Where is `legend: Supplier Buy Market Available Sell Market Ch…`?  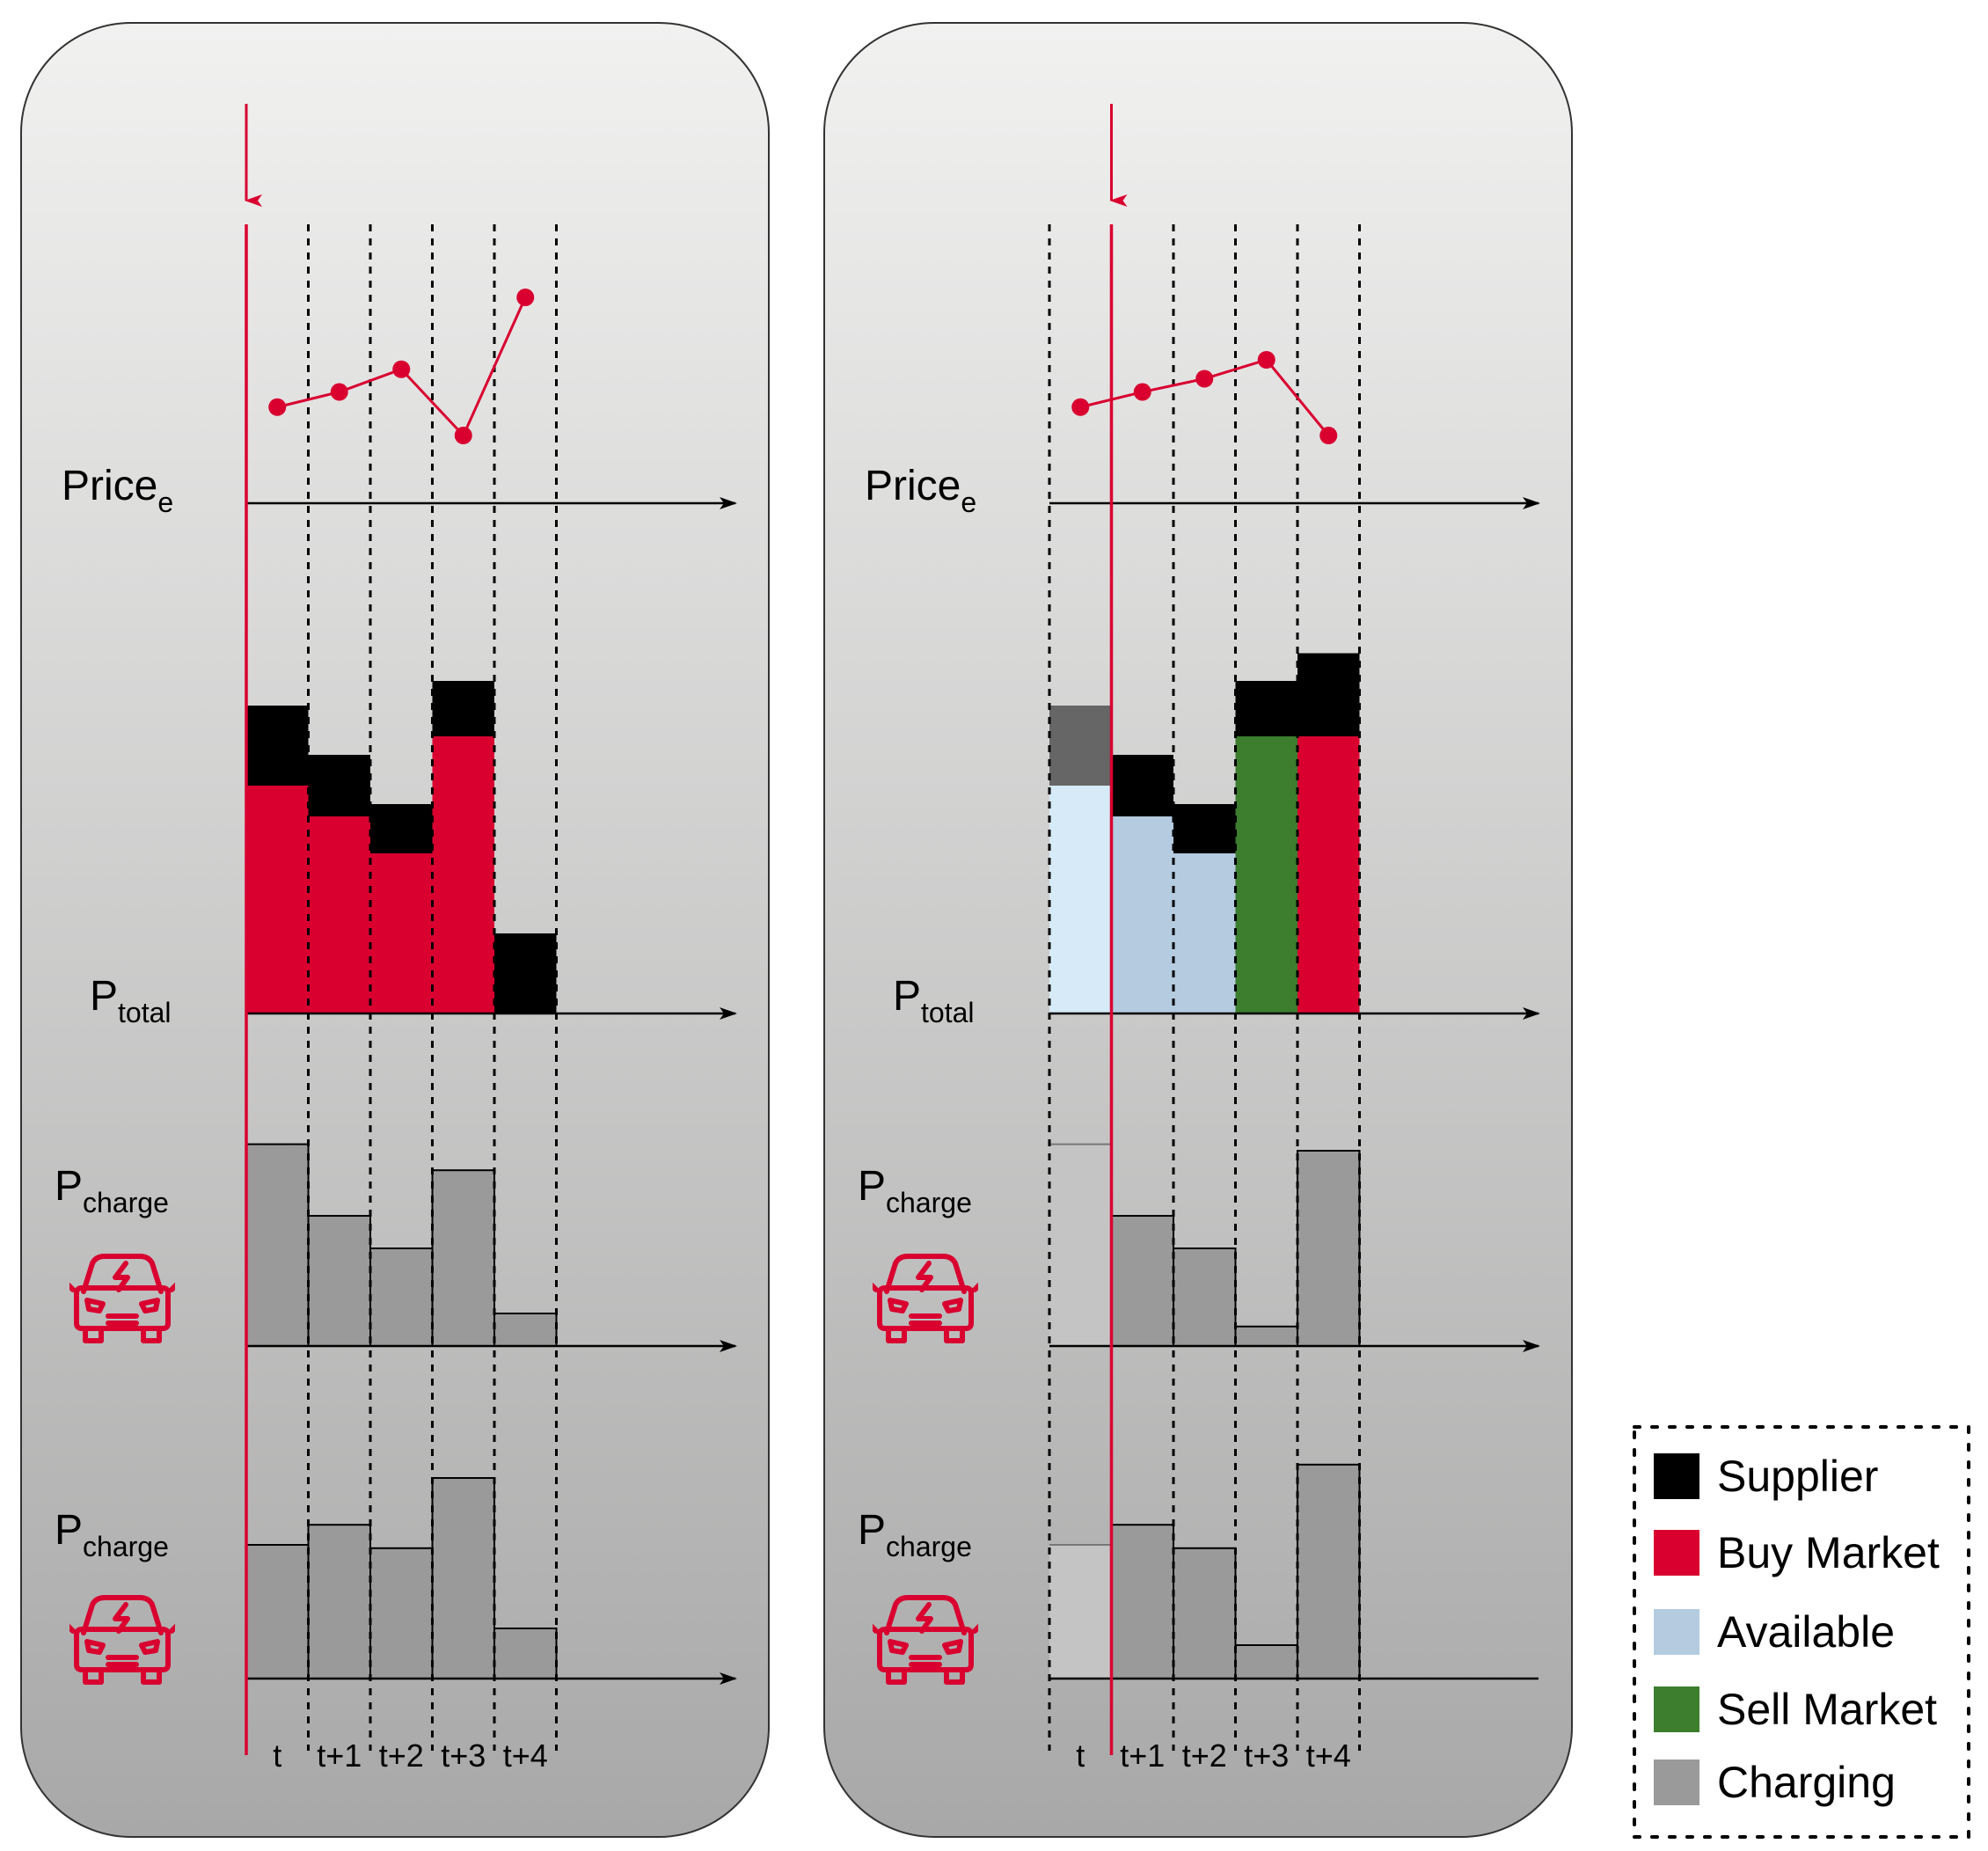 legend: Supplier Buy Market Available Sell Market Ch… is located at coordinates (1801, 1632).